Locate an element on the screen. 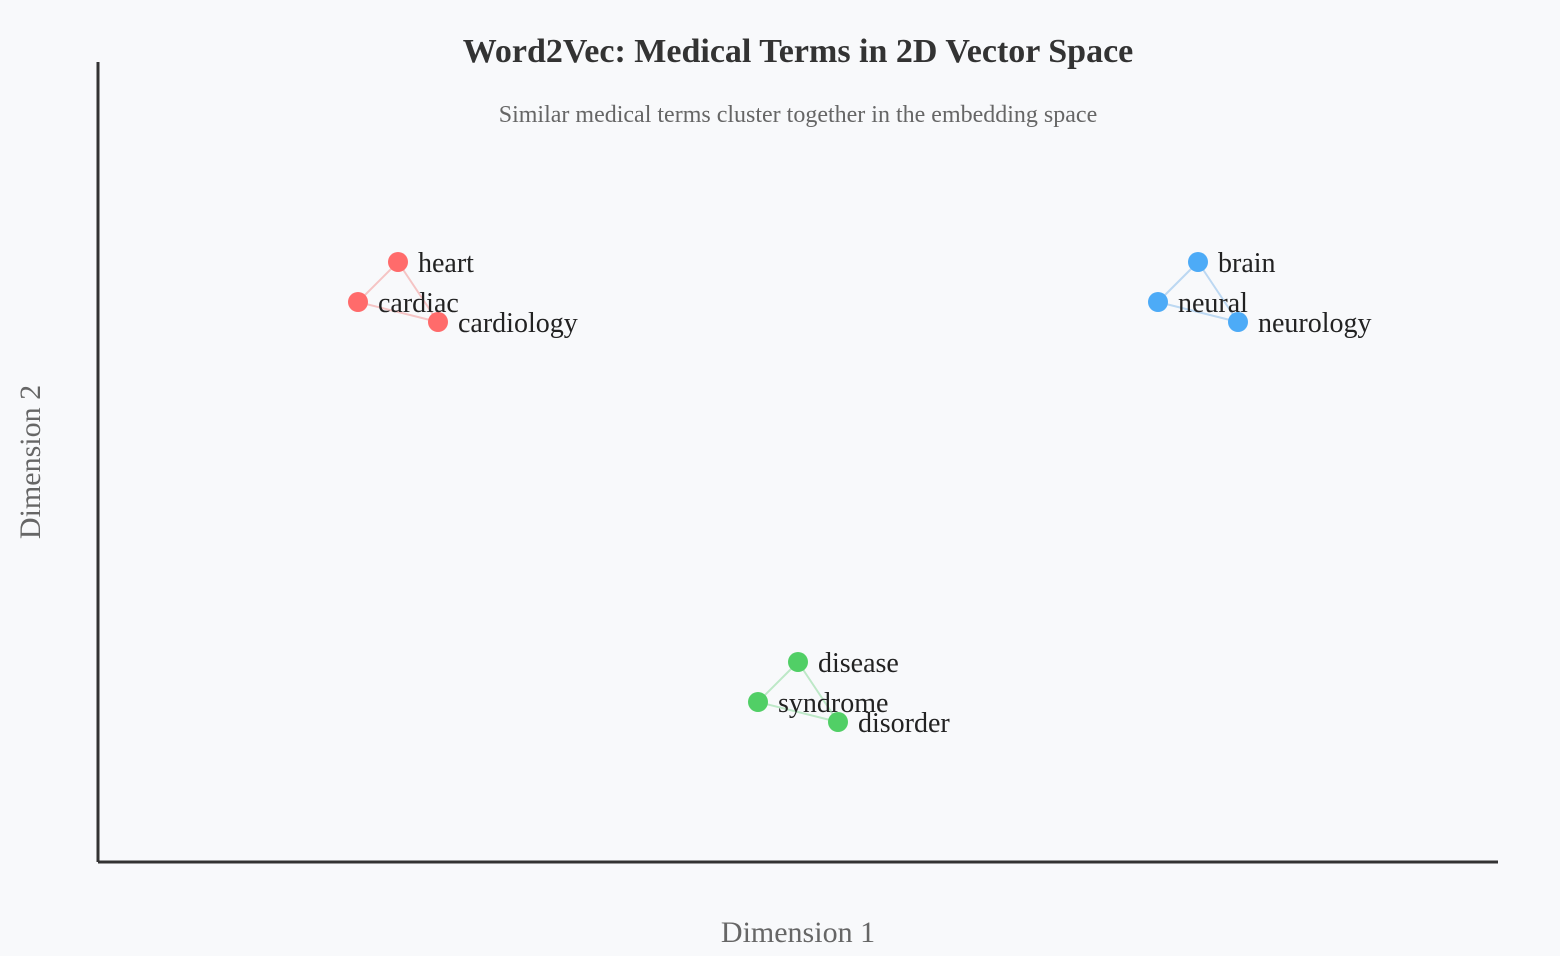 This screenshot has width=1560, height=956. point-label-syndrome: syndrome is located at coordinates (833, 703).